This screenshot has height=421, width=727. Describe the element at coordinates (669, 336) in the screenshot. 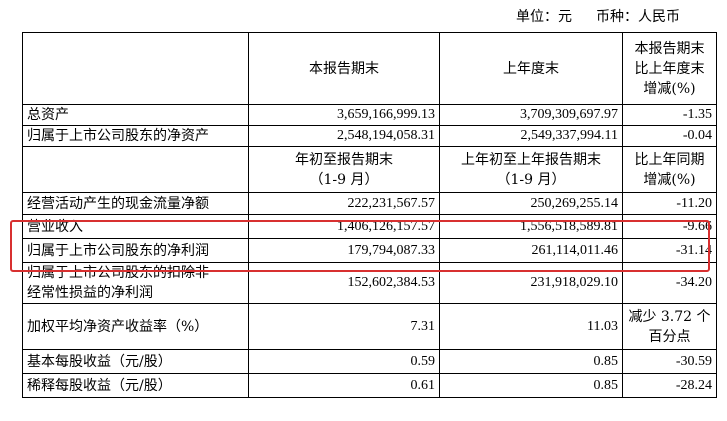

I see `value-line: 百分点` at that location.